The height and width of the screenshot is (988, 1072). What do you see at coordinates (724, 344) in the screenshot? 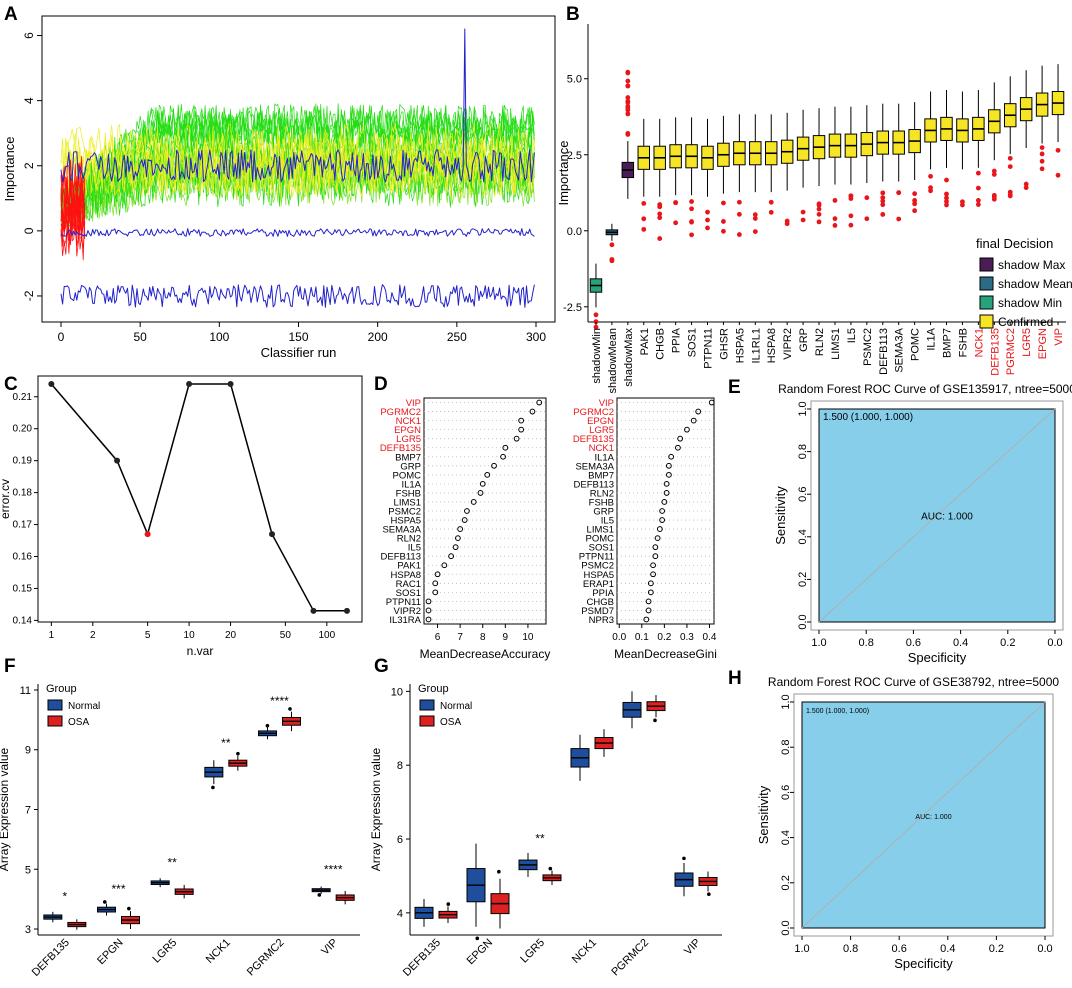
I see `panel-b-category-label: GHSR` at bounding box center [724, 344].